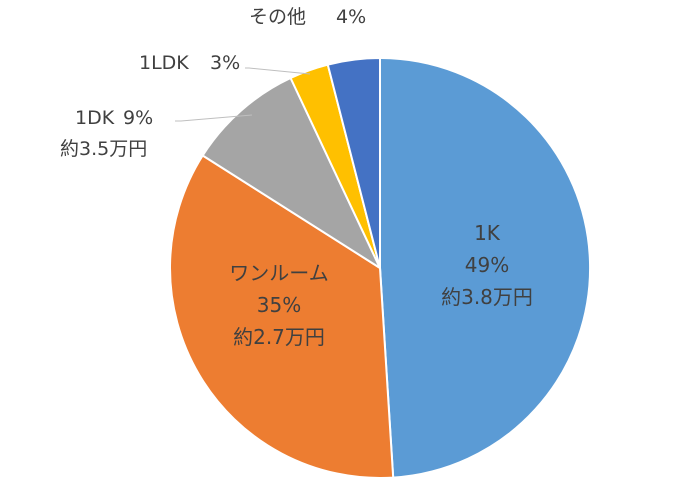 The image size is (690, 488). What do you see at coordinates (225, 63) in the screenshot?
I see `slice-percent-1ldk: 3%` at bounding box center [225, 63].